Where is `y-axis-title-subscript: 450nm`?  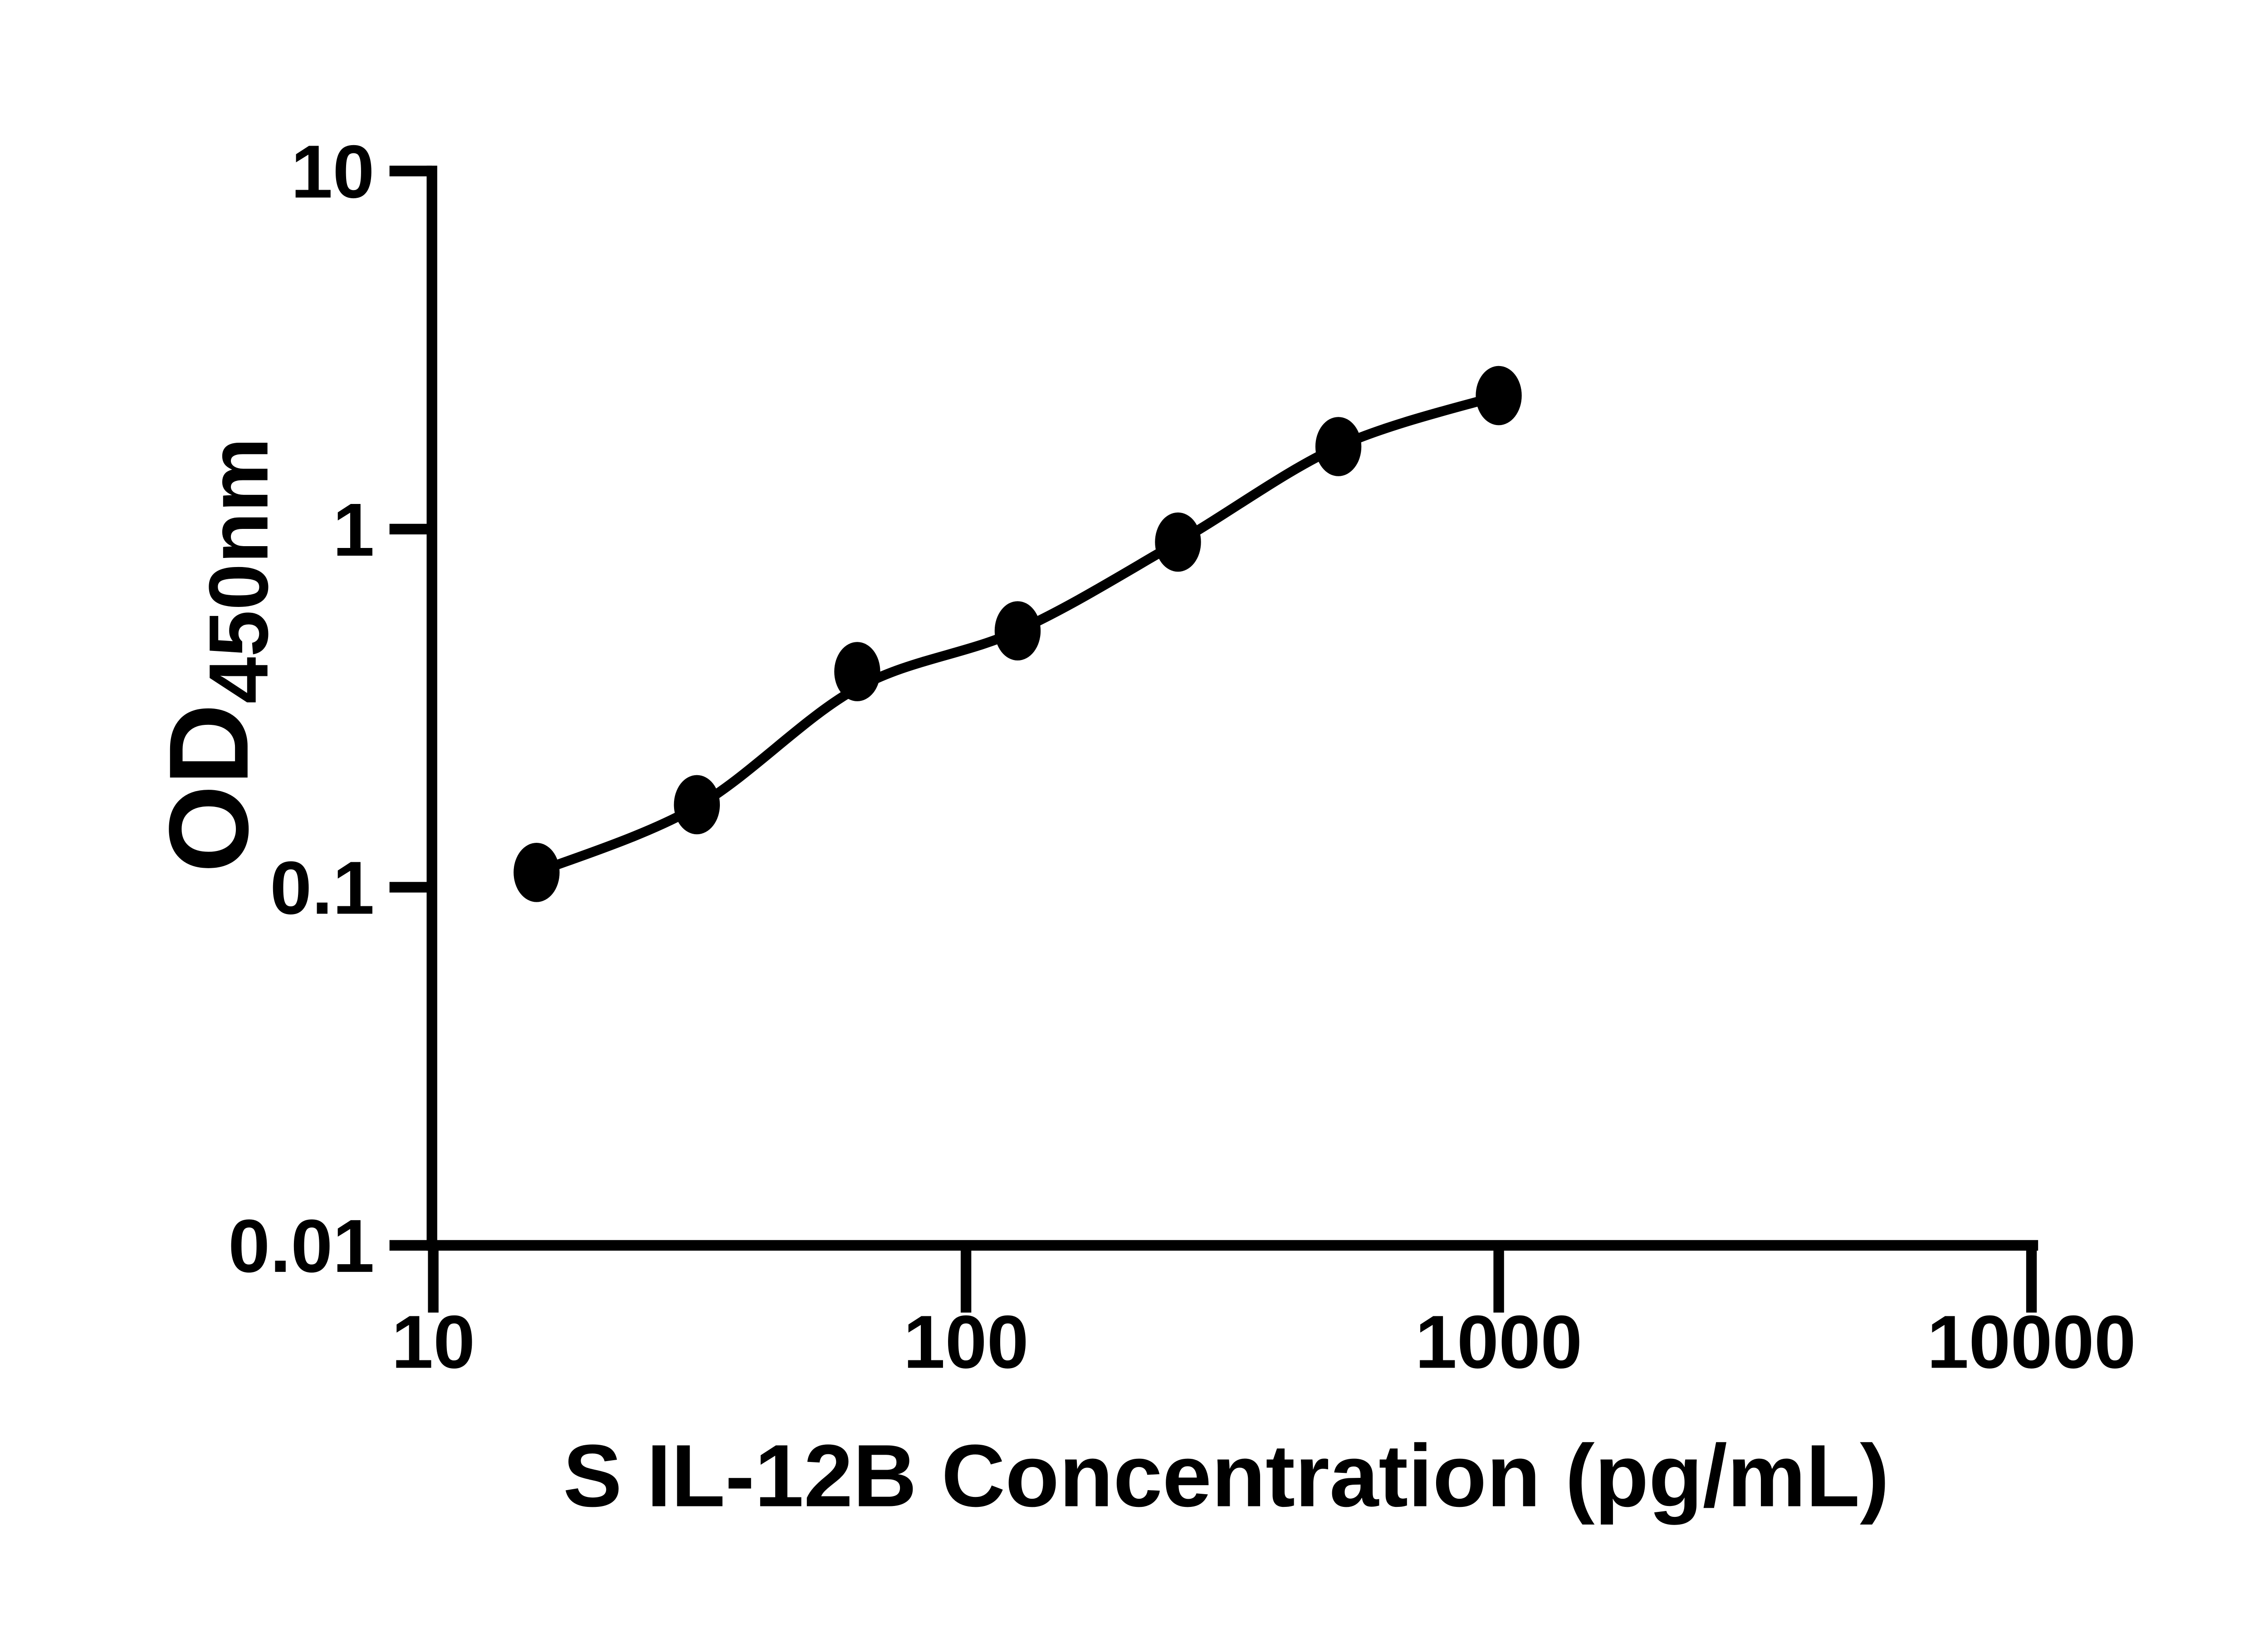
y-axis-title-subscript: 450nm is located at coordinates (239, 570).